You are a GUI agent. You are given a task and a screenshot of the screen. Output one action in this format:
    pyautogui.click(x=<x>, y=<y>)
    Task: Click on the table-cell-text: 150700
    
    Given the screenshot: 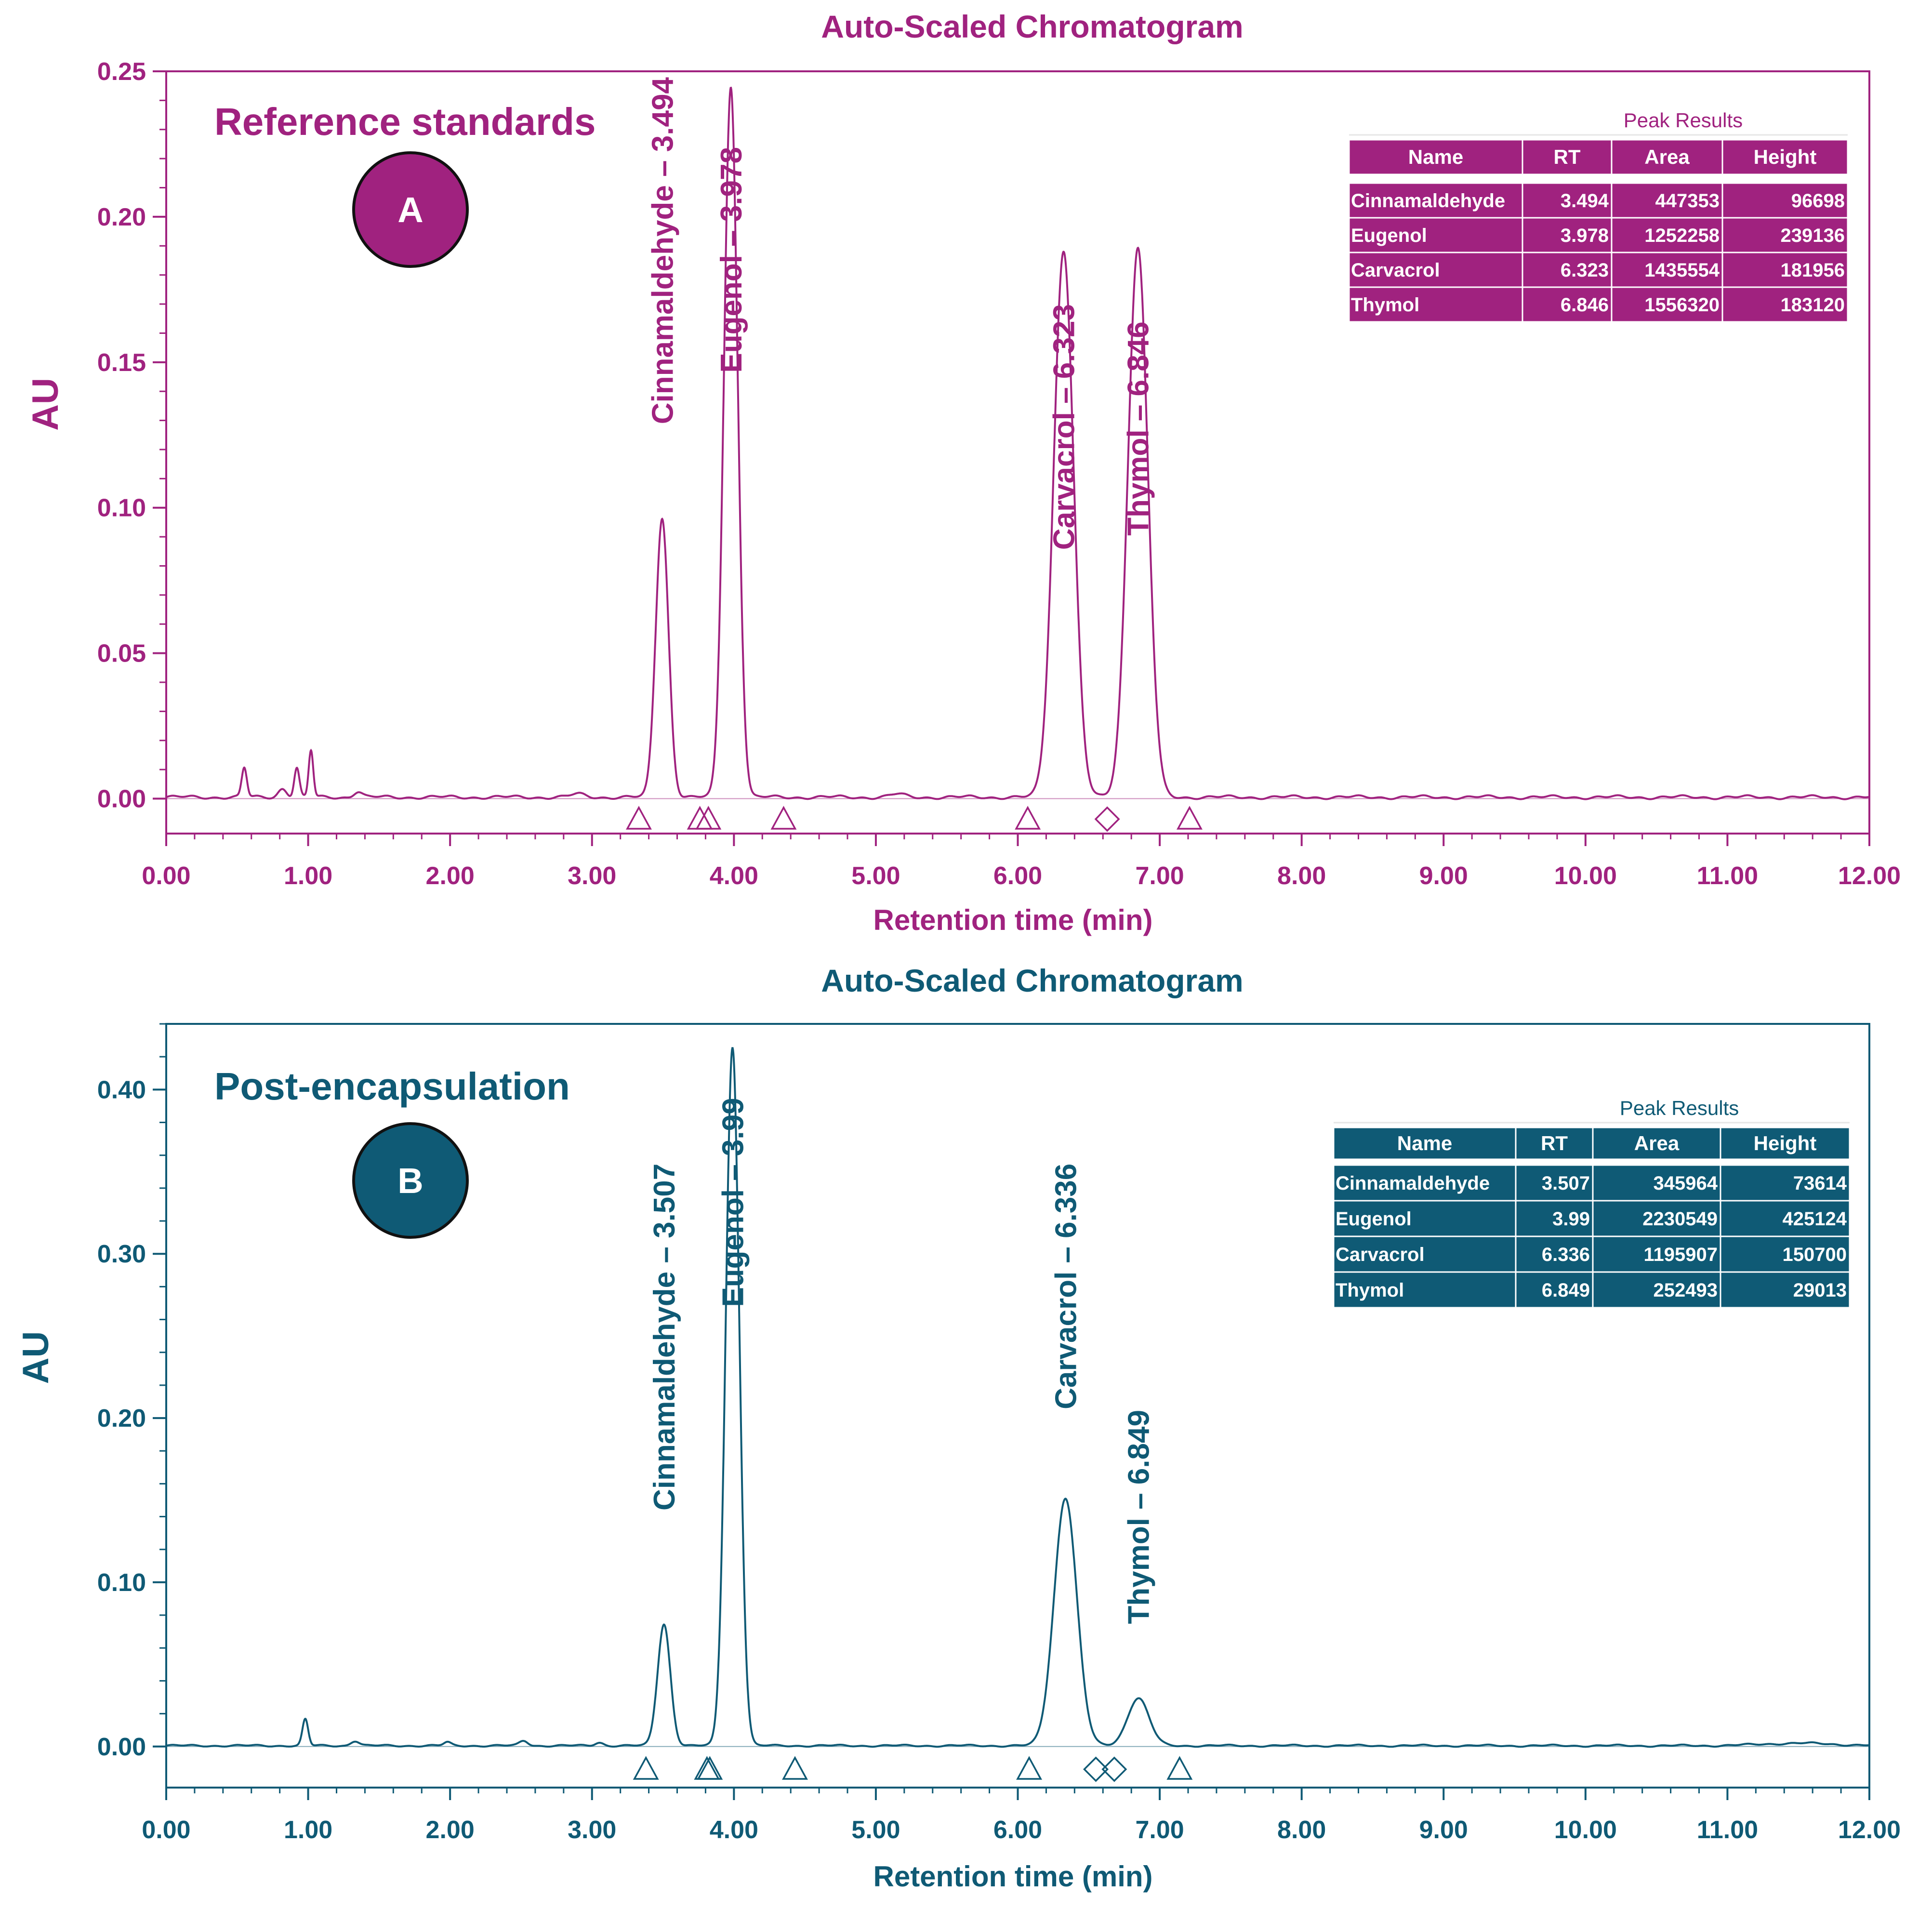 What is the action you would take?
    pyautogui.click(x=1815, y=1254)
    